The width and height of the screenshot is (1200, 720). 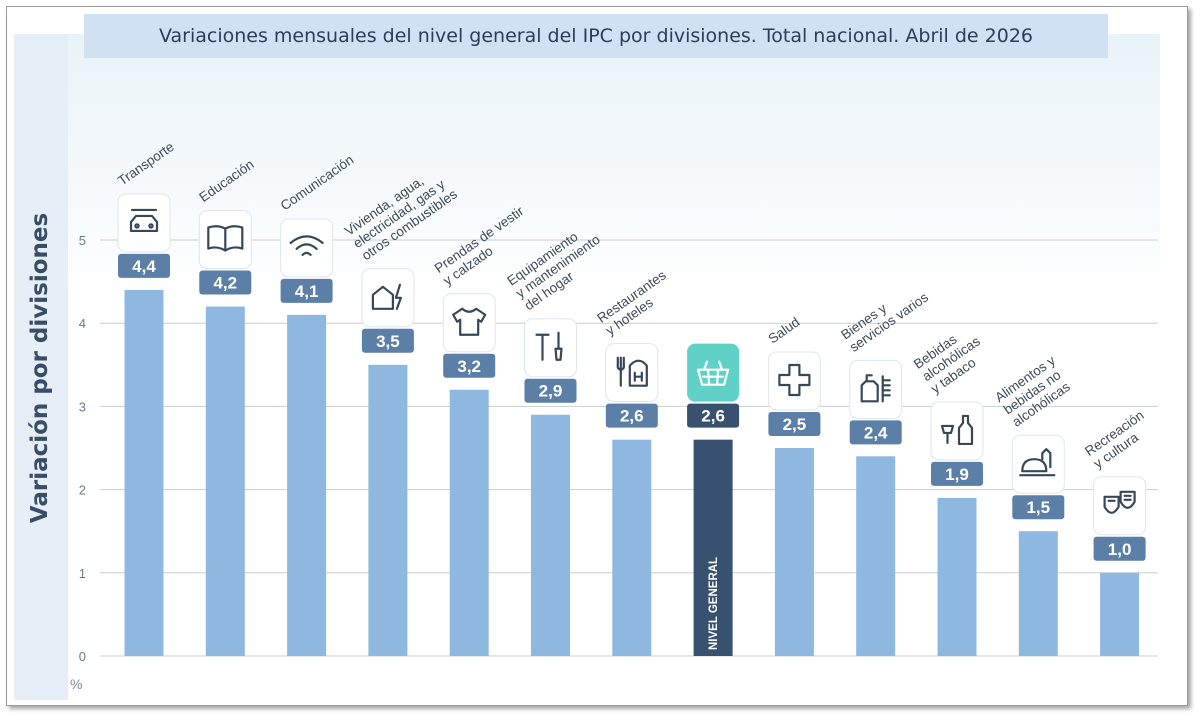 I want to click on bread-bottle-icon, so click(x=1038, y=464).